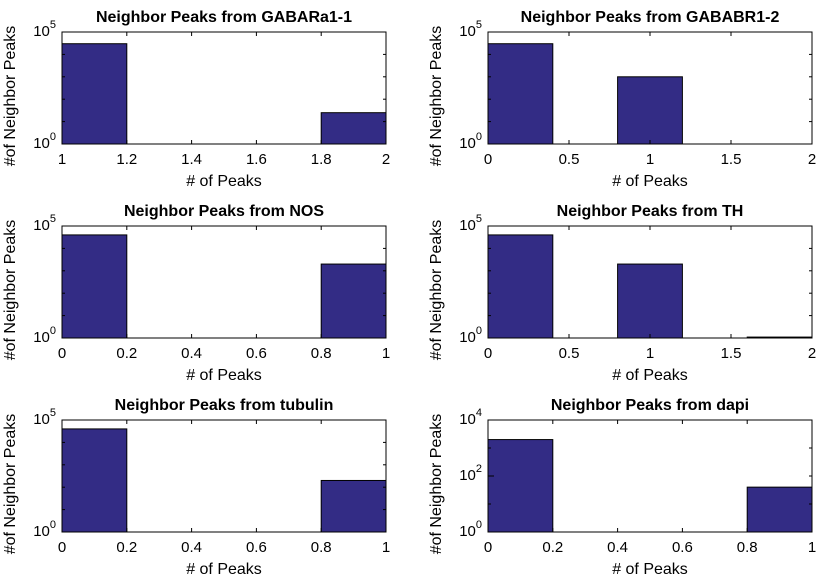 The width and height of the screenshot is (840, 582). What do you see at coordinates (126, 159) in the screenshot?
I see `x-tick-label: 1.2` at bounding box center [126, 159].